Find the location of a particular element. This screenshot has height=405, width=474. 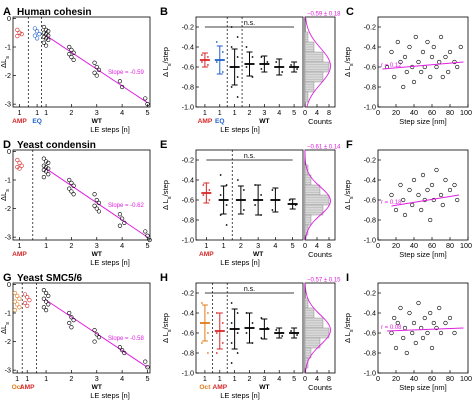

panel-letter: A is located at coordinates (7, 12).